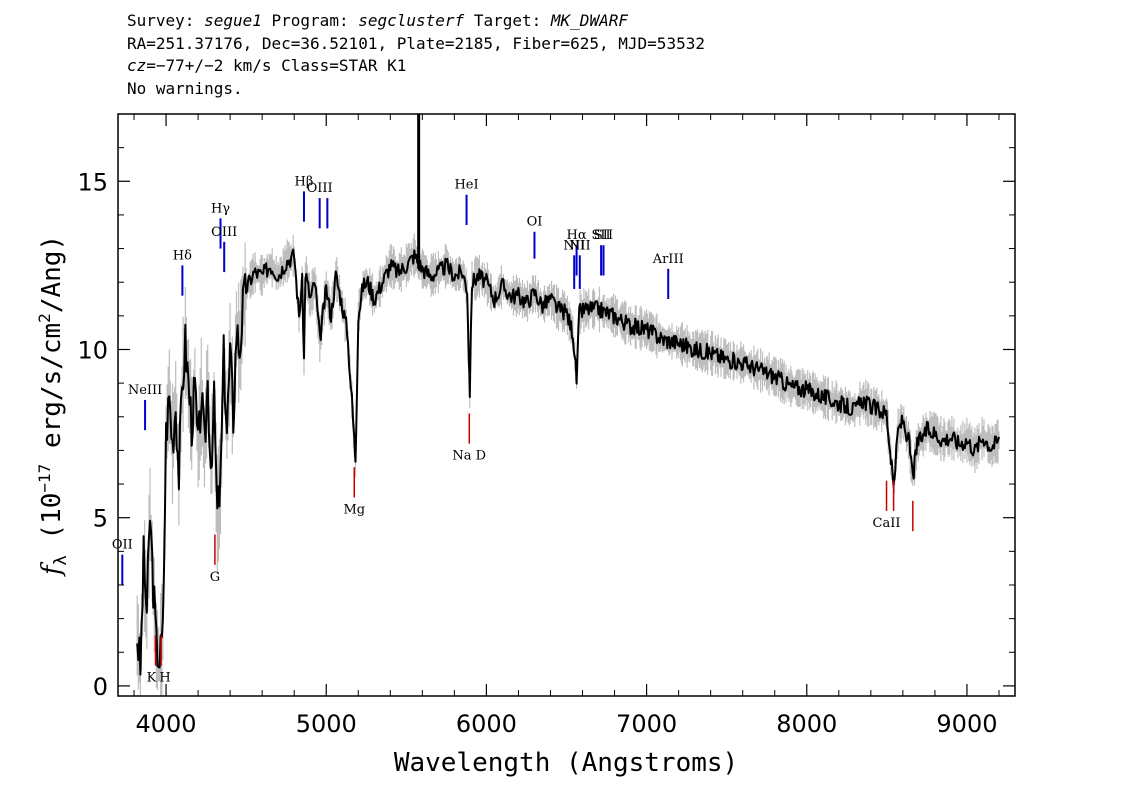 This screenshot has height=810, width=1134. I want to click on x-tick-label: 5000, so click(326, 724).